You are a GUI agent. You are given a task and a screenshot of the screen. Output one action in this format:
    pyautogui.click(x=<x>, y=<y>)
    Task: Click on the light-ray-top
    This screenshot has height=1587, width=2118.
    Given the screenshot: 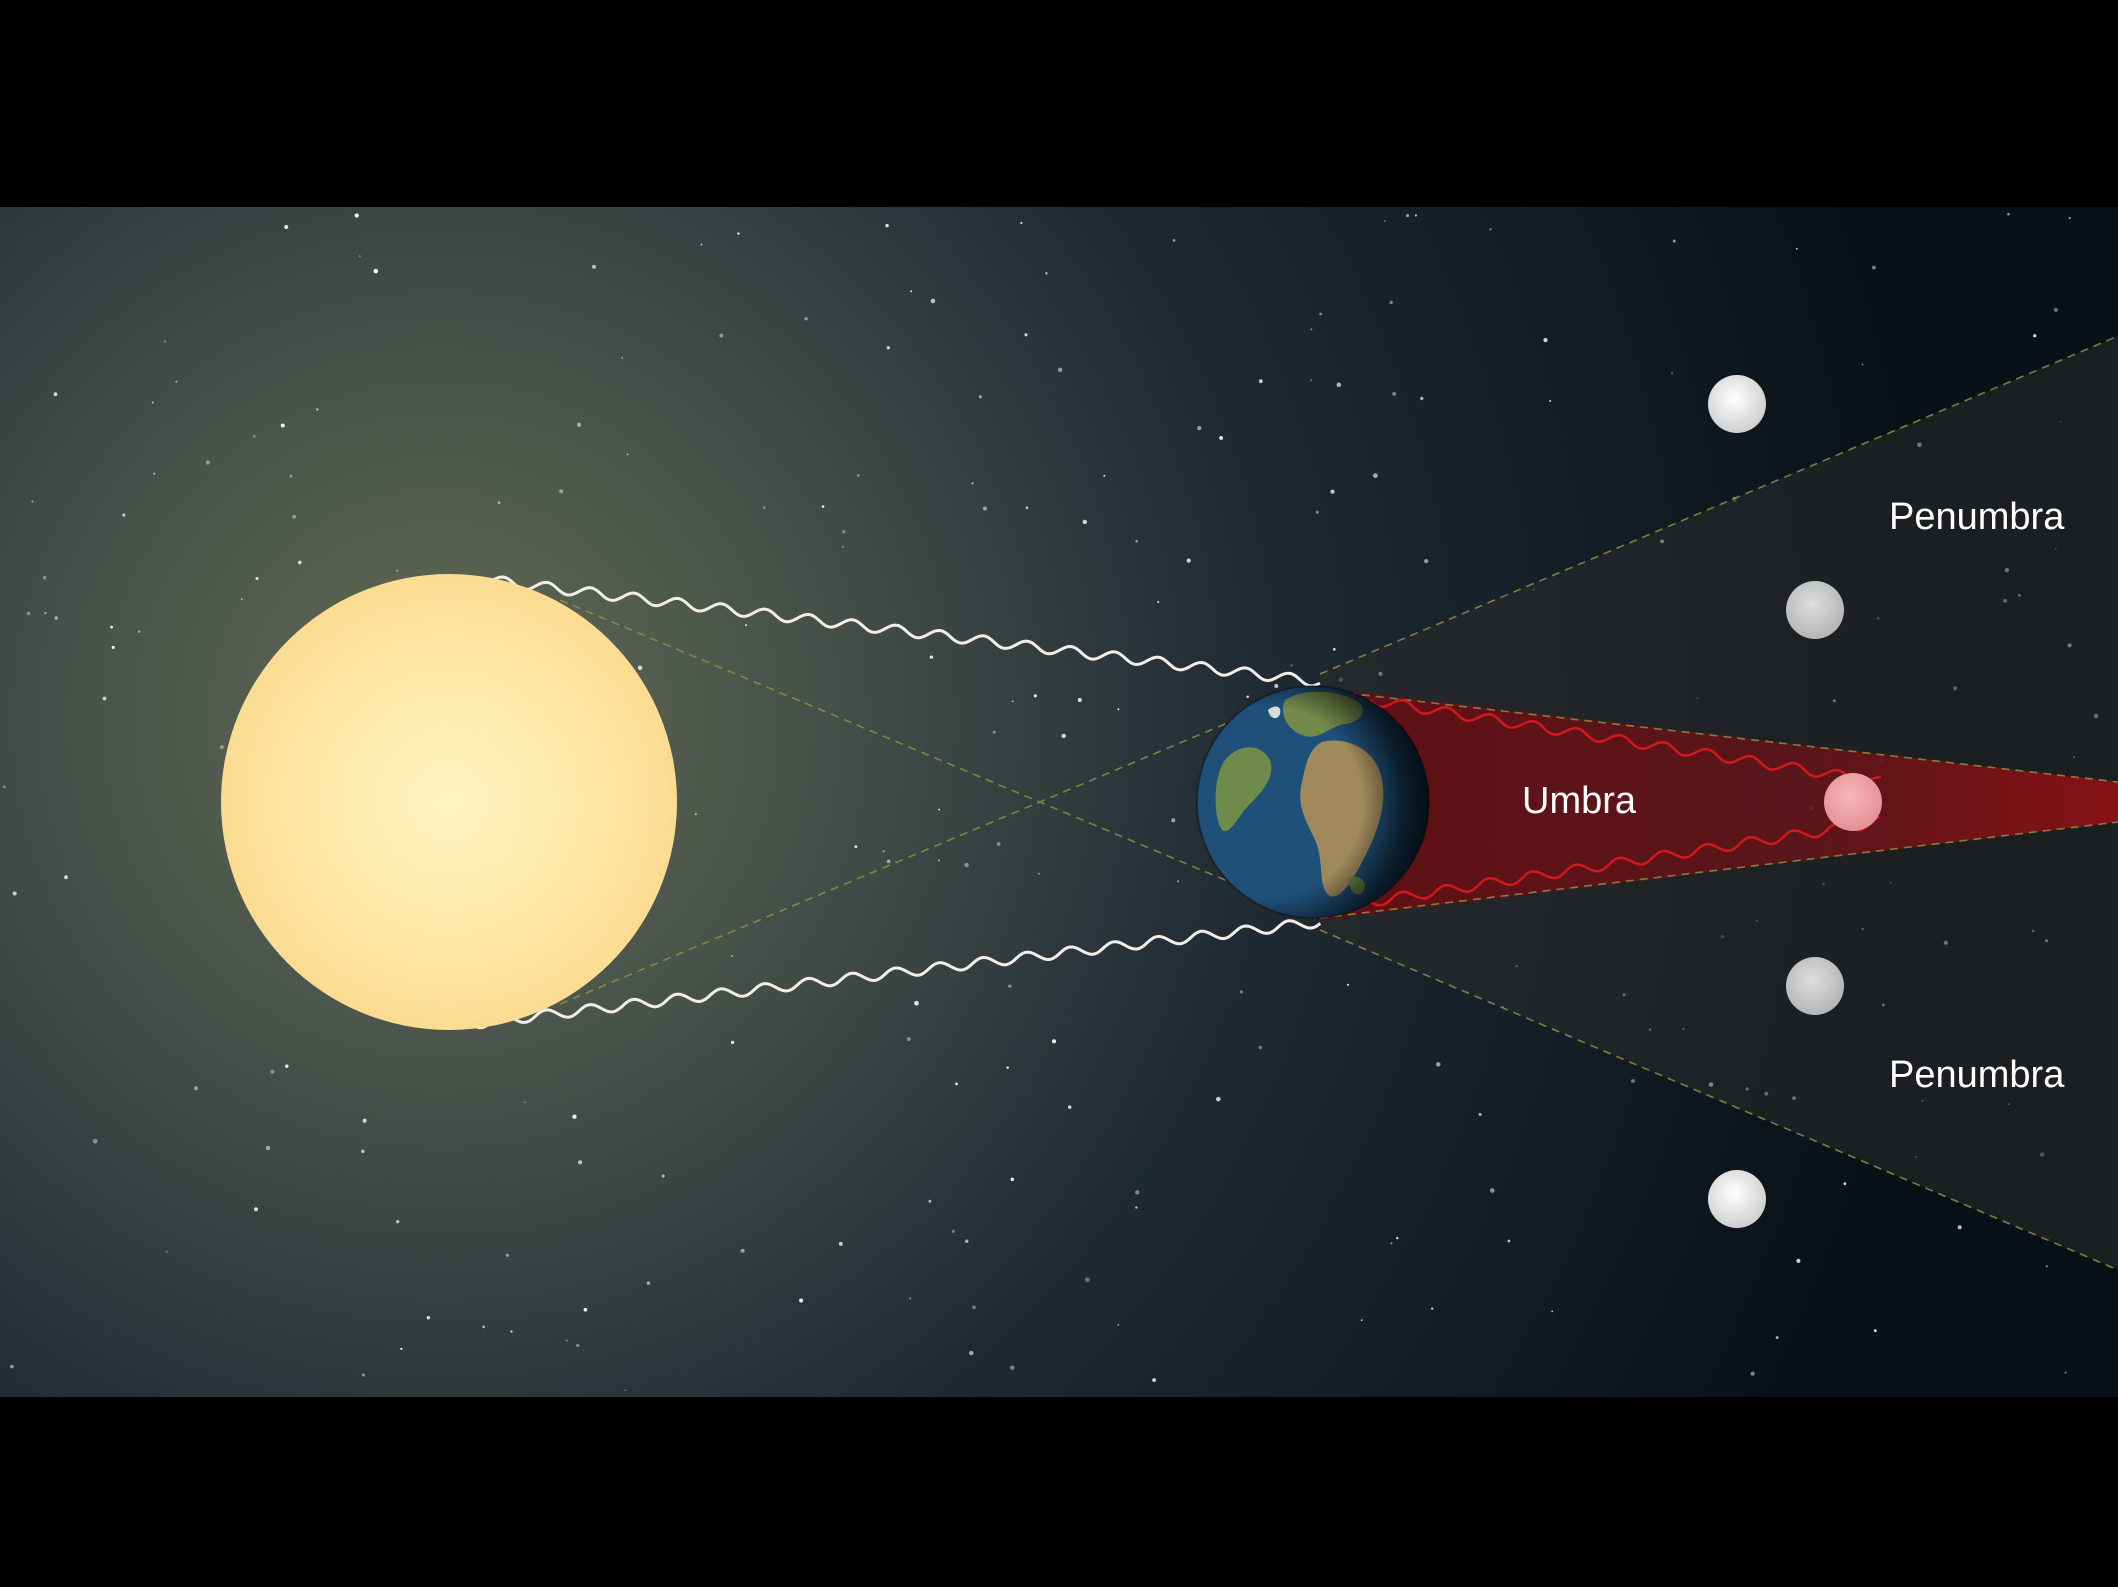 What is the action you would take?
    pyautogui.click(x=895, y=631)
    